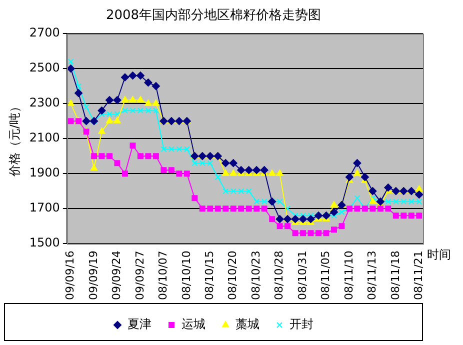 The image size is (463, 345). Describe the element at coordinates (325, 275) in the screenshot. I see `x-tick-label: 08/11/05` at that location.